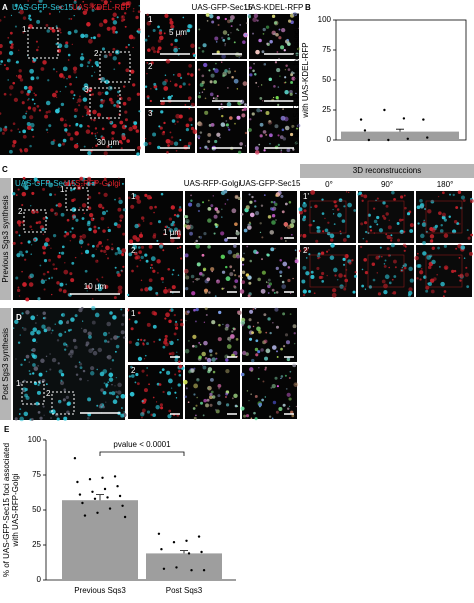  Describe the element at coordinates (184, 552) in the screenshot. I see `error-bar` at that location.